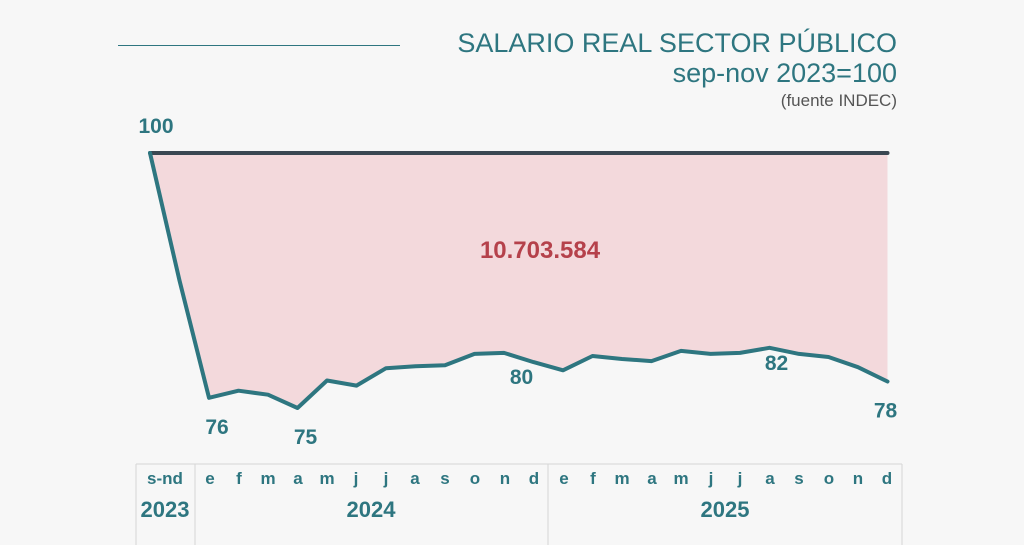  What do you see at coordinates (725, 509) in the screenshot?
I see `x-year-label: 2025` at bounding box center [725, 509].